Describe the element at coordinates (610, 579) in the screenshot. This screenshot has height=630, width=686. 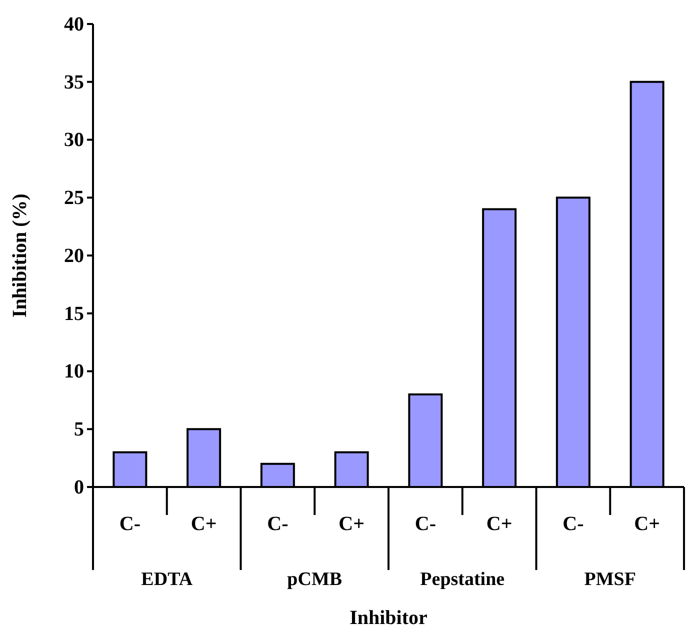
I see `text: PMSF` at that location.